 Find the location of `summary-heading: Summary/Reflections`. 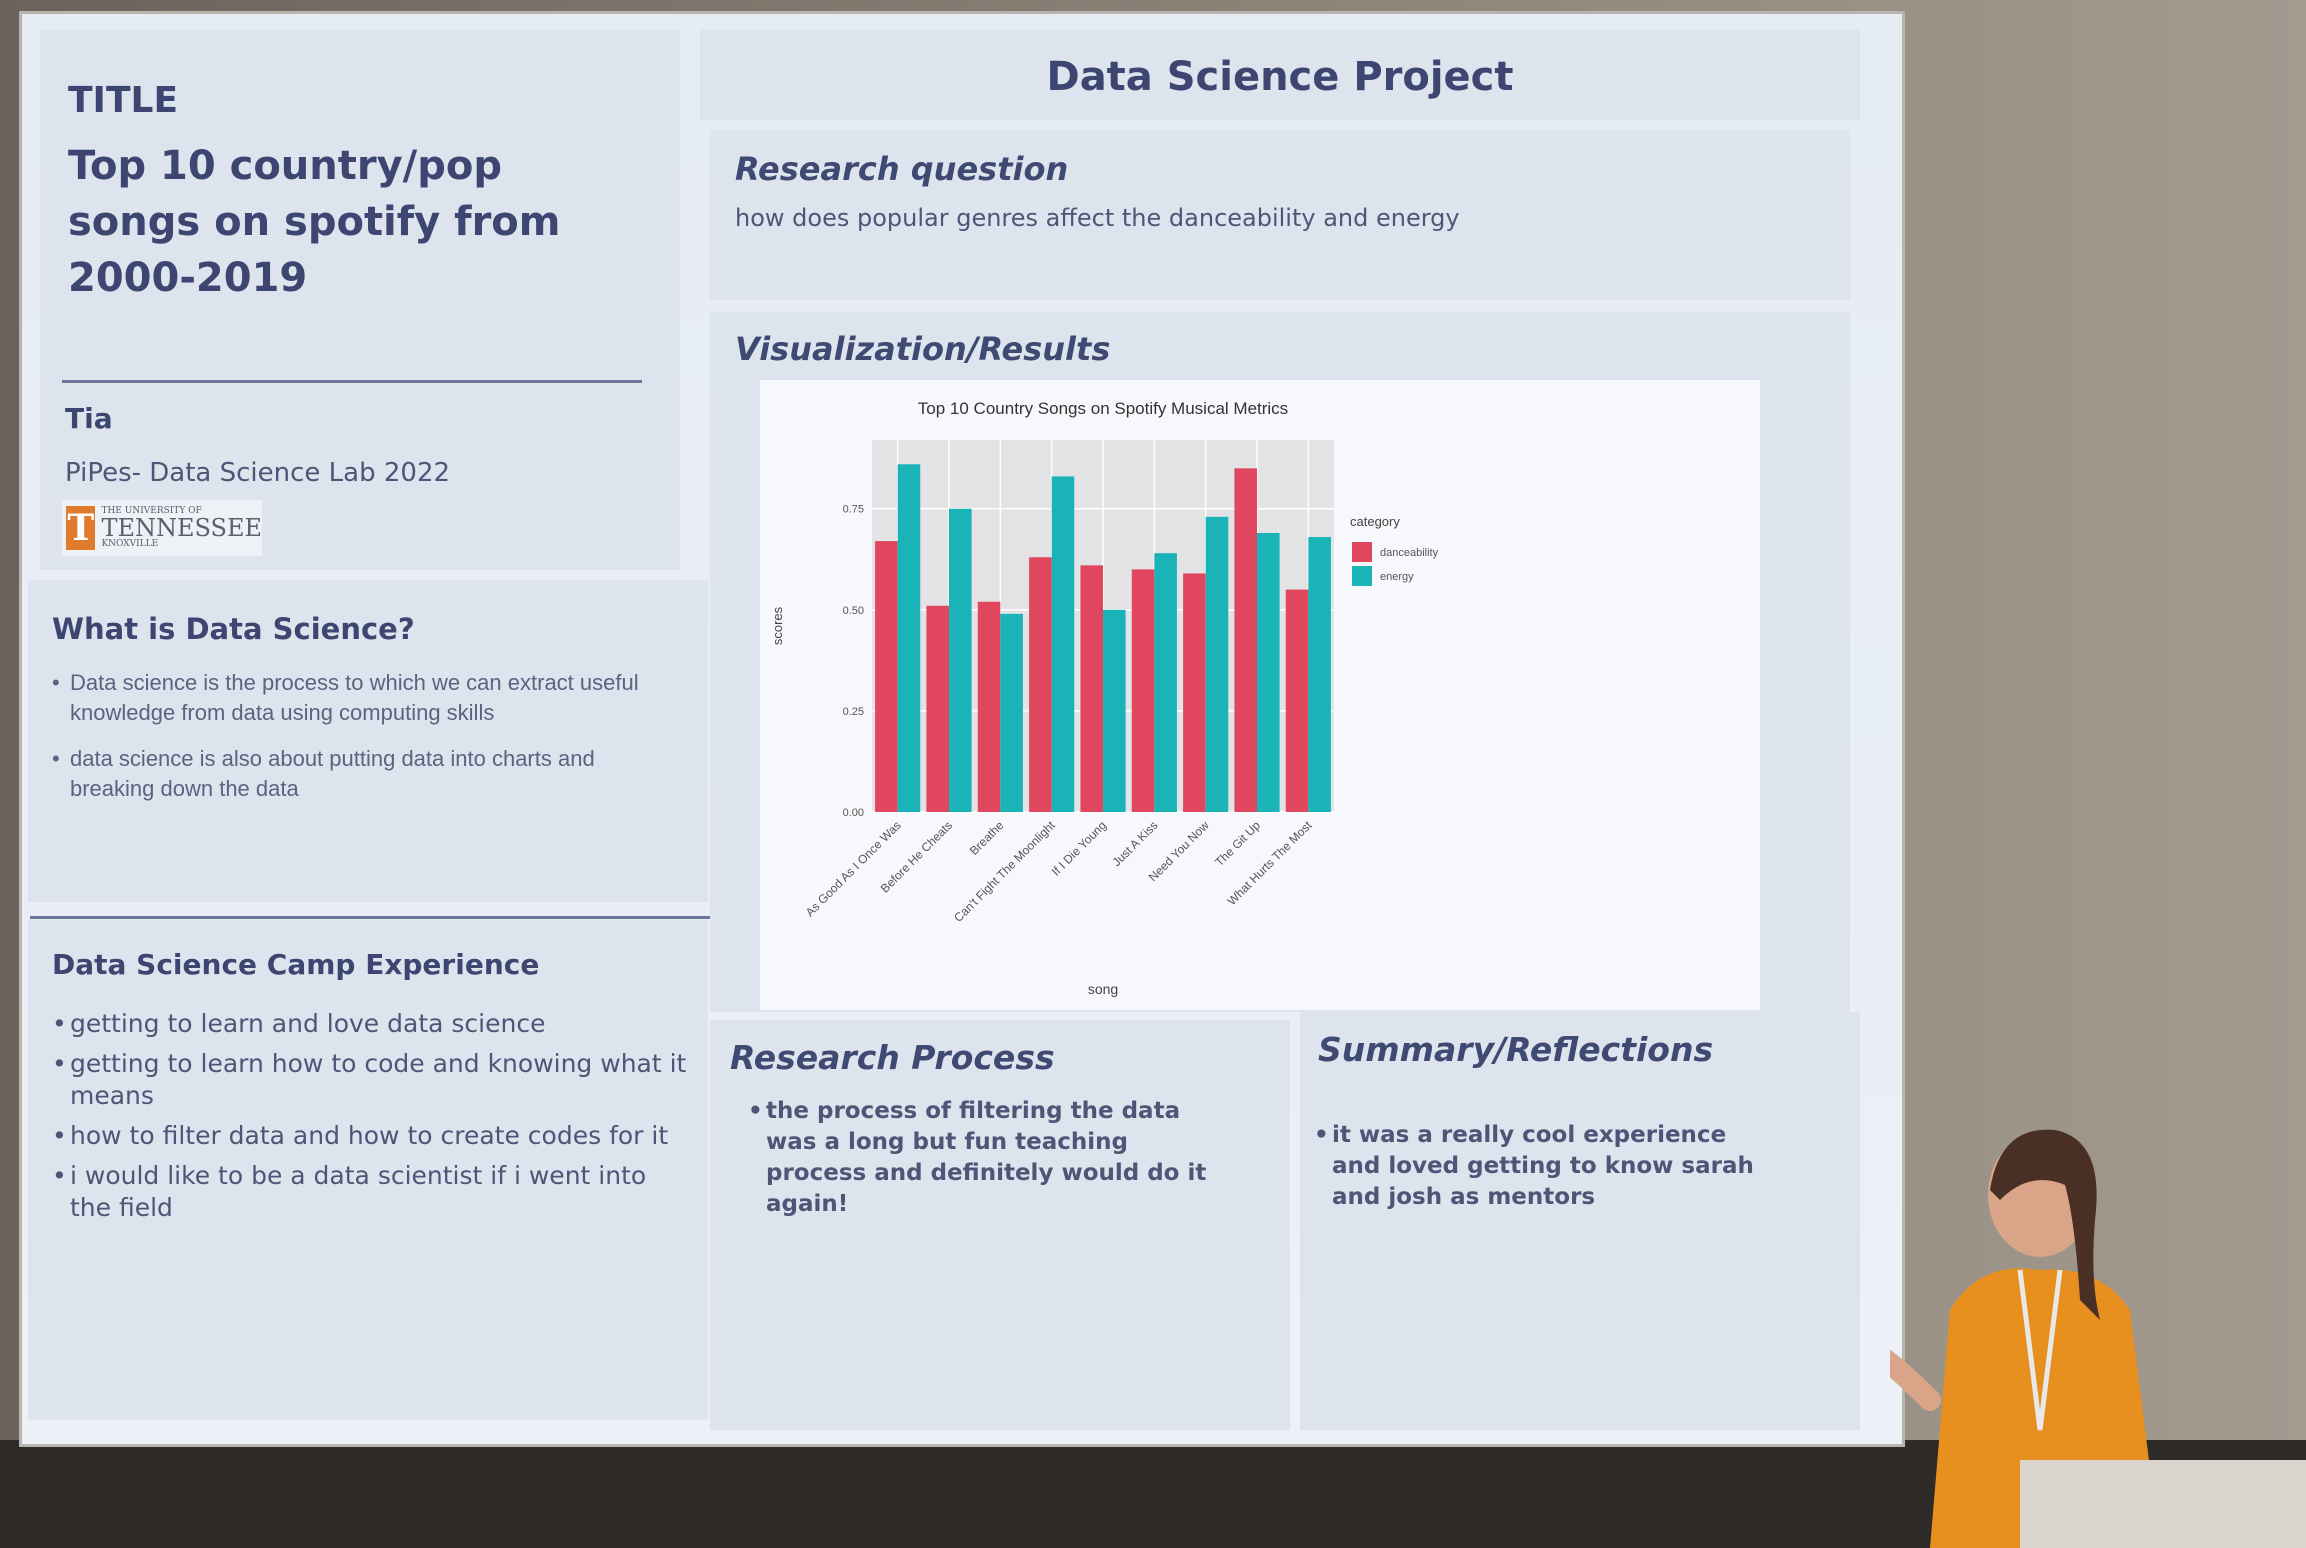

summary-heading: Summary/Reflections is located at coordinates (1516, 1049).